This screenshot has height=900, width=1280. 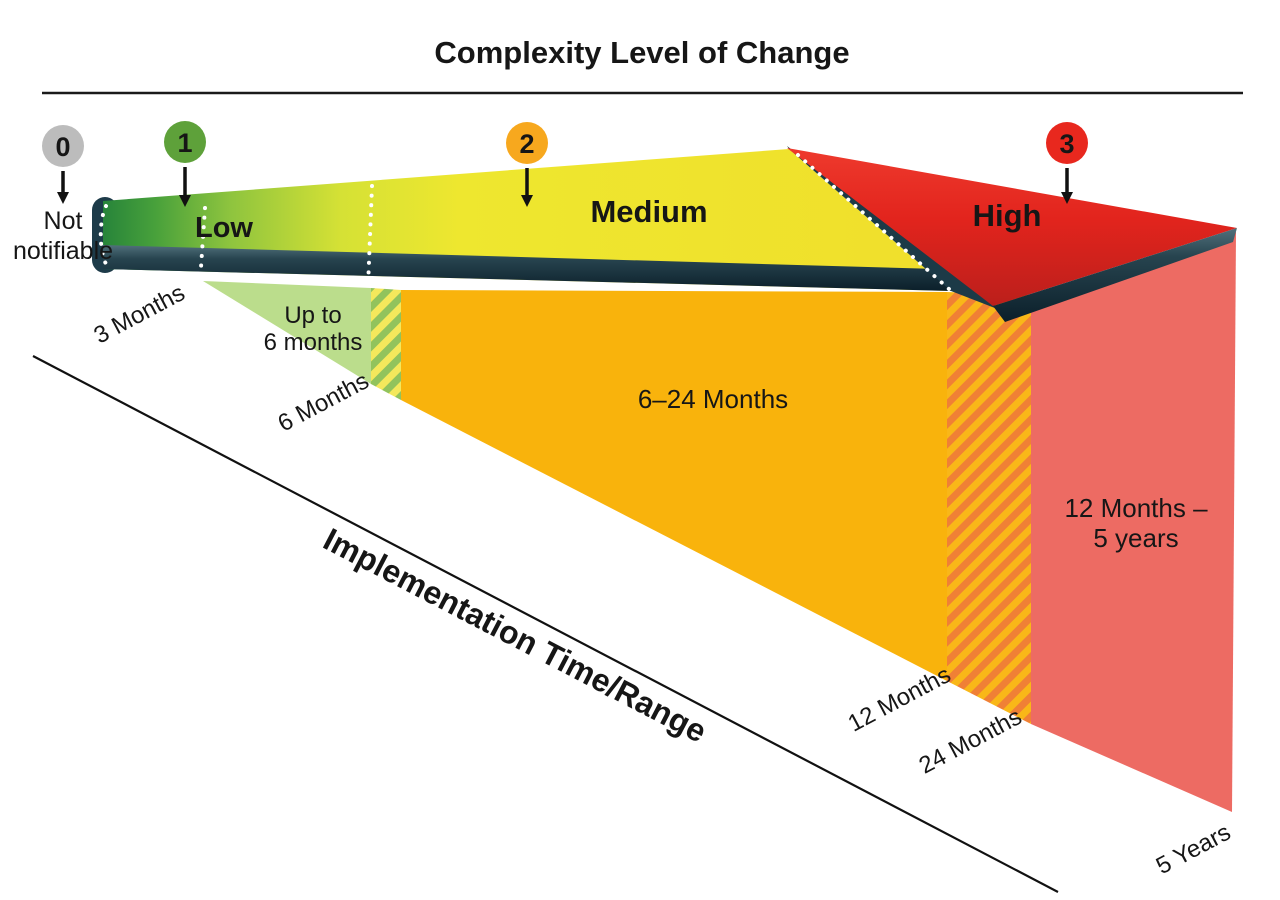 I want to click on tick-3-months: 3 Months, so click(x=140, y=314).